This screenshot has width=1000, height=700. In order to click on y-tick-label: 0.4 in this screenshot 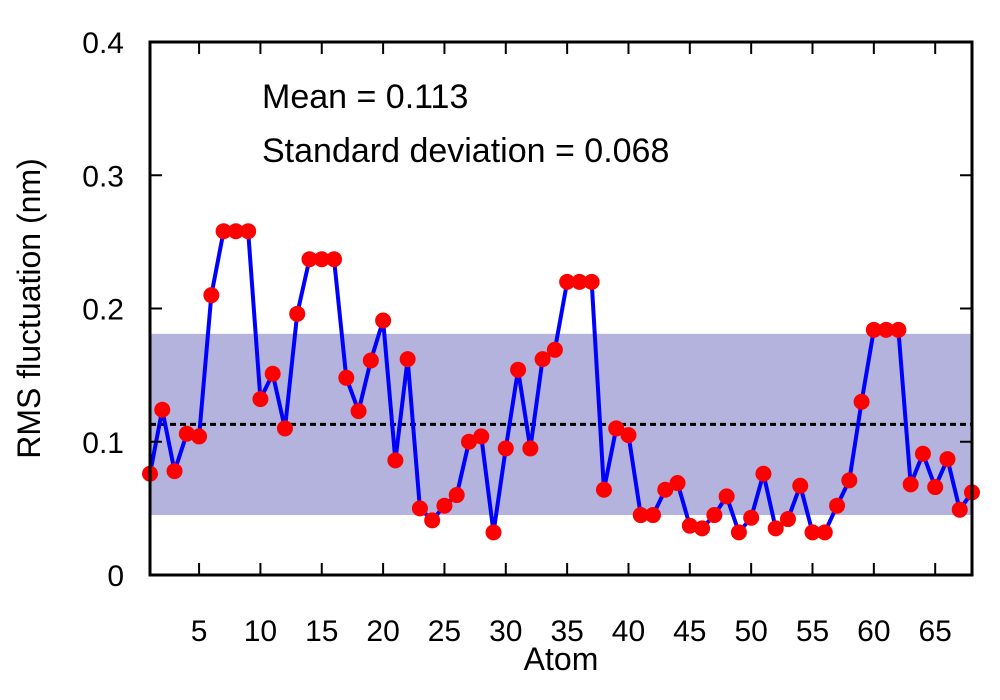, I will do `click(103, 43)`.